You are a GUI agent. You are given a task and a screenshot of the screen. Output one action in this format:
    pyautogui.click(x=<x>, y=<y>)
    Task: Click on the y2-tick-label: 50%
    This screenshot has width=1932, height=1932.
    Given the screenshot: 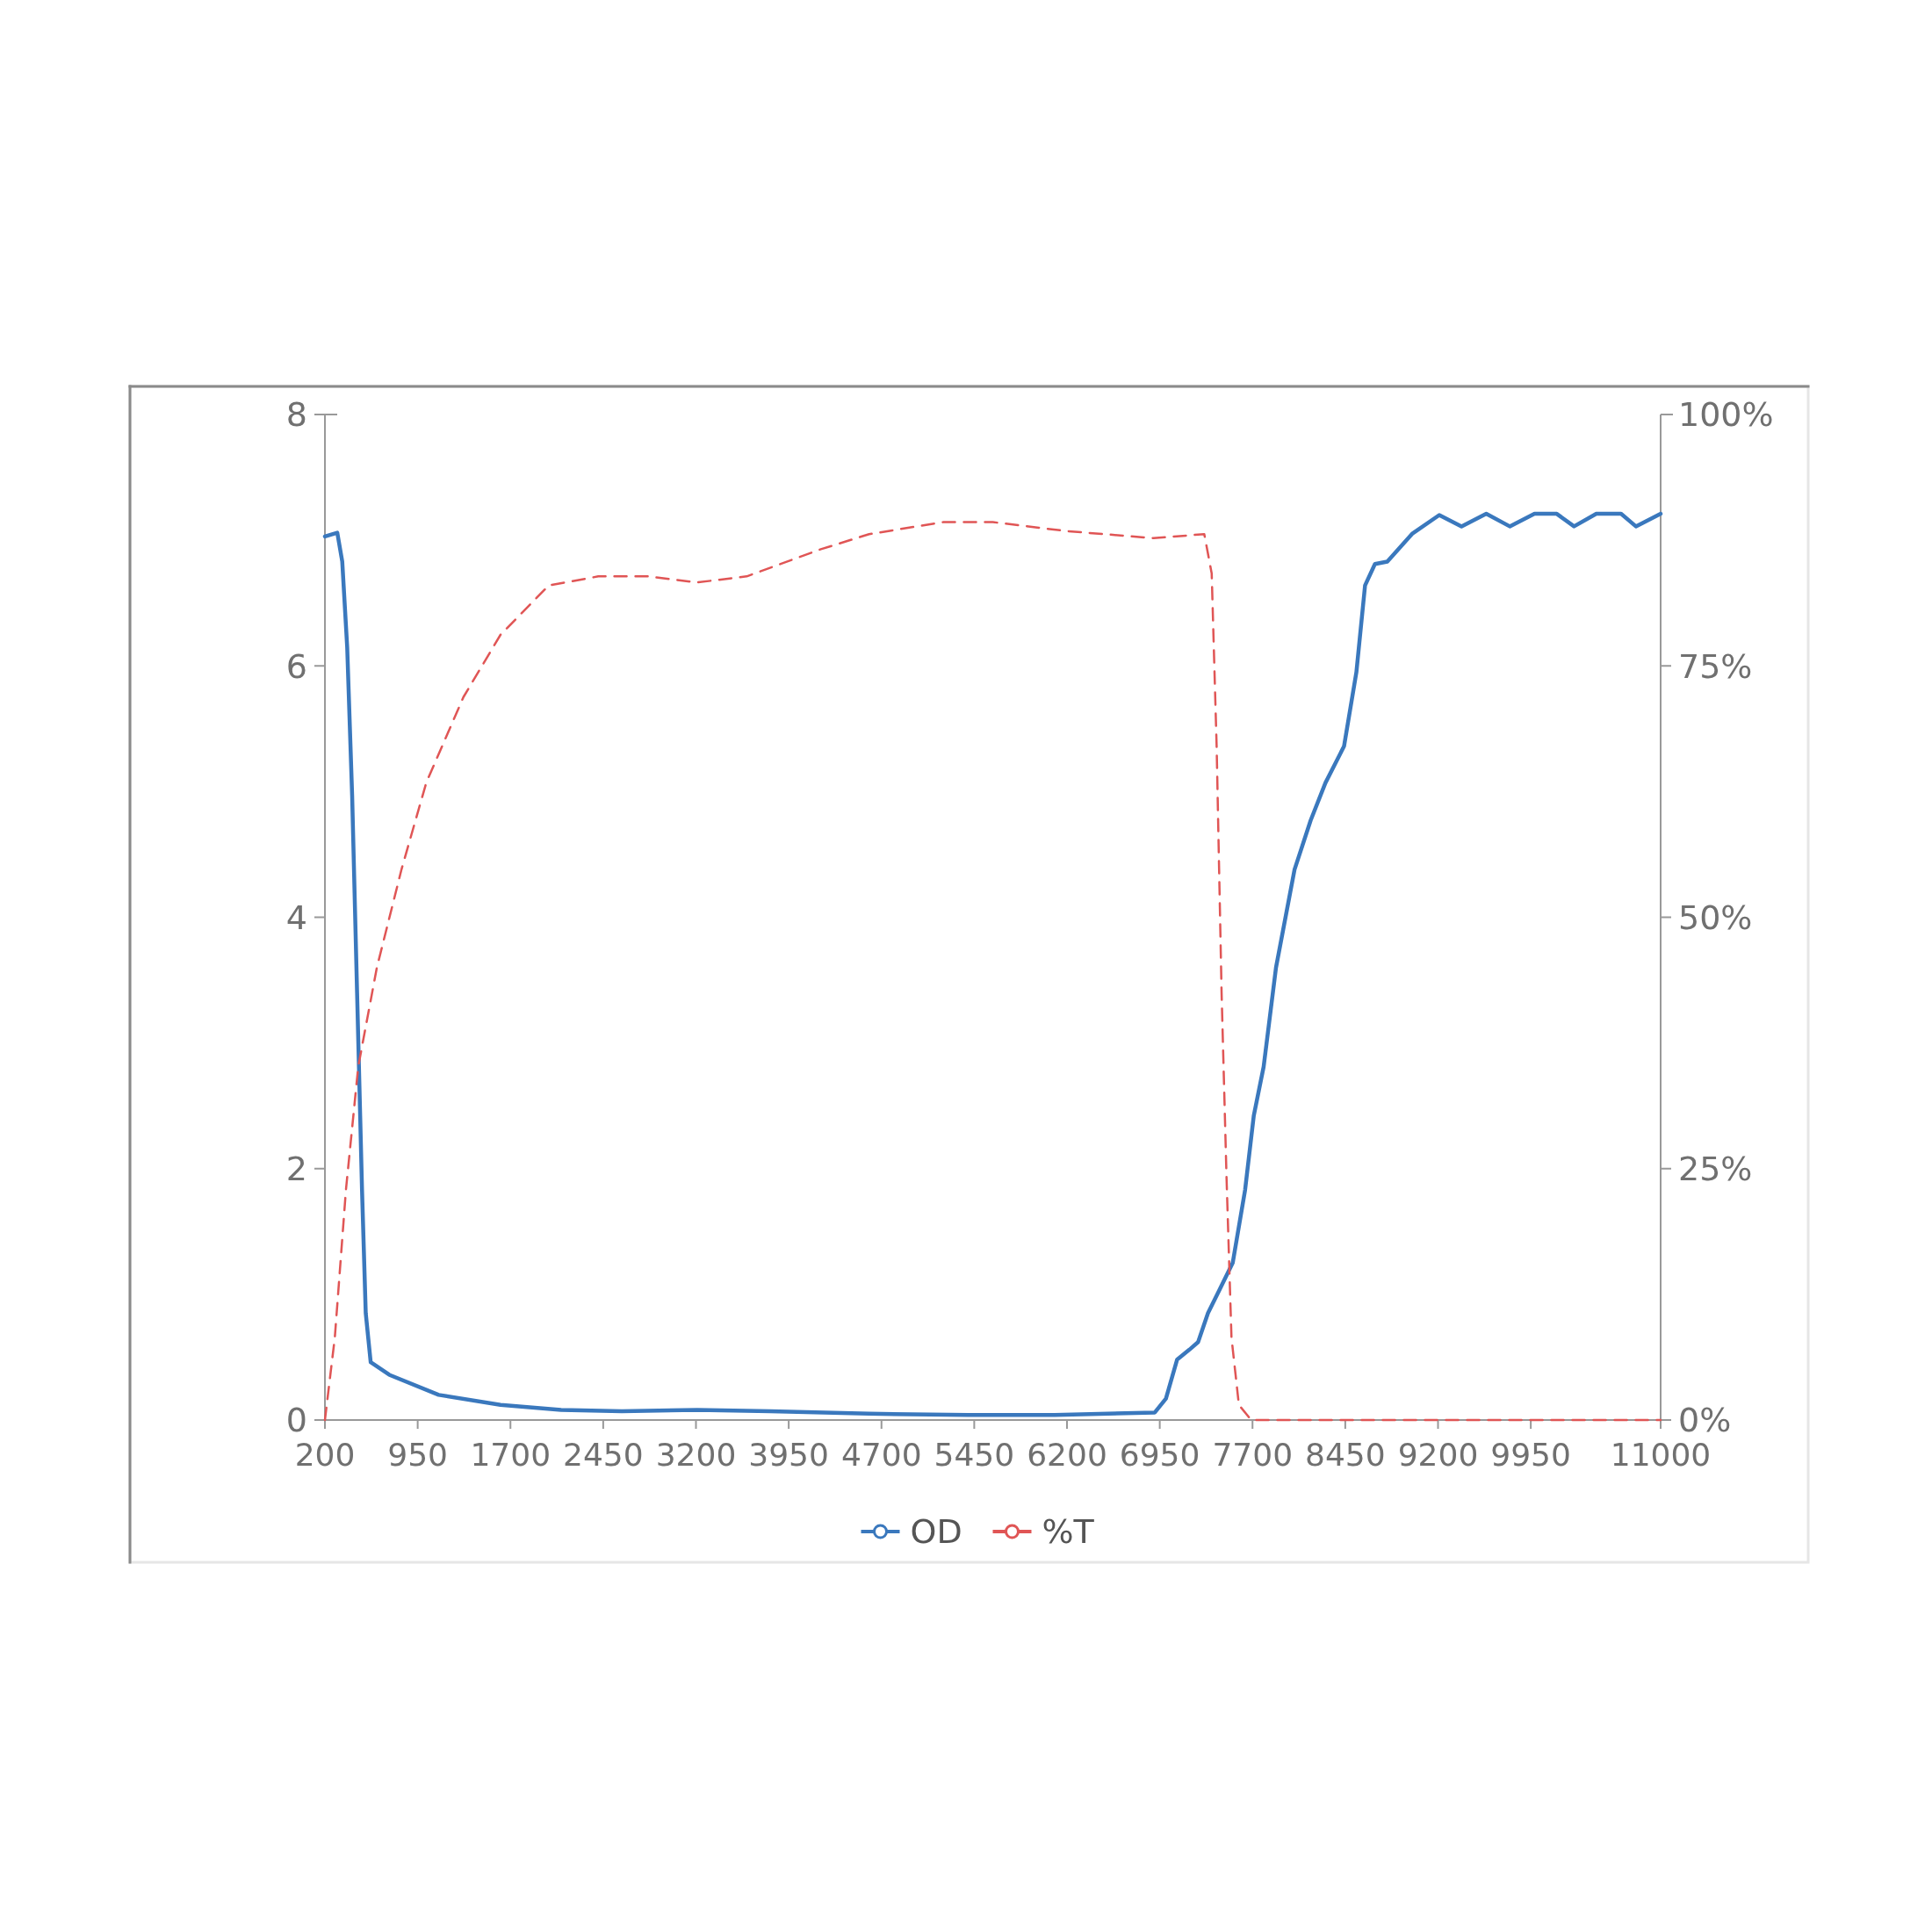 What is the action you would take?
    pyautogui.click(x=1715, y=917)
    